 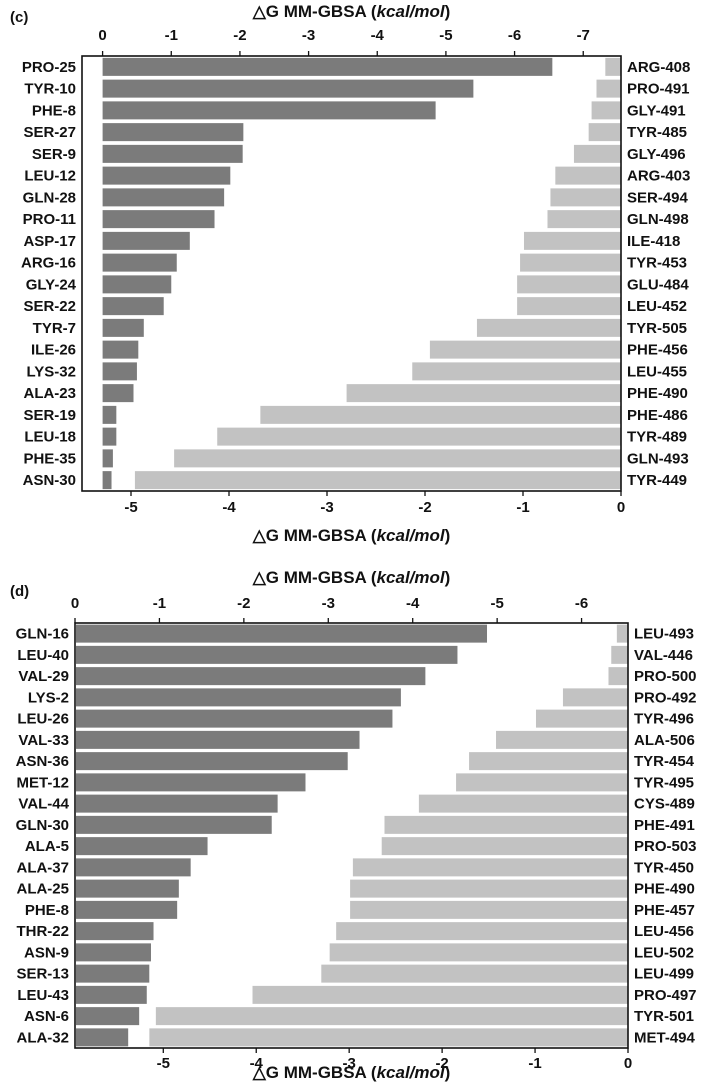 I want to click on peptide-residue-label: ASN-30, so click(x=49, y=480).